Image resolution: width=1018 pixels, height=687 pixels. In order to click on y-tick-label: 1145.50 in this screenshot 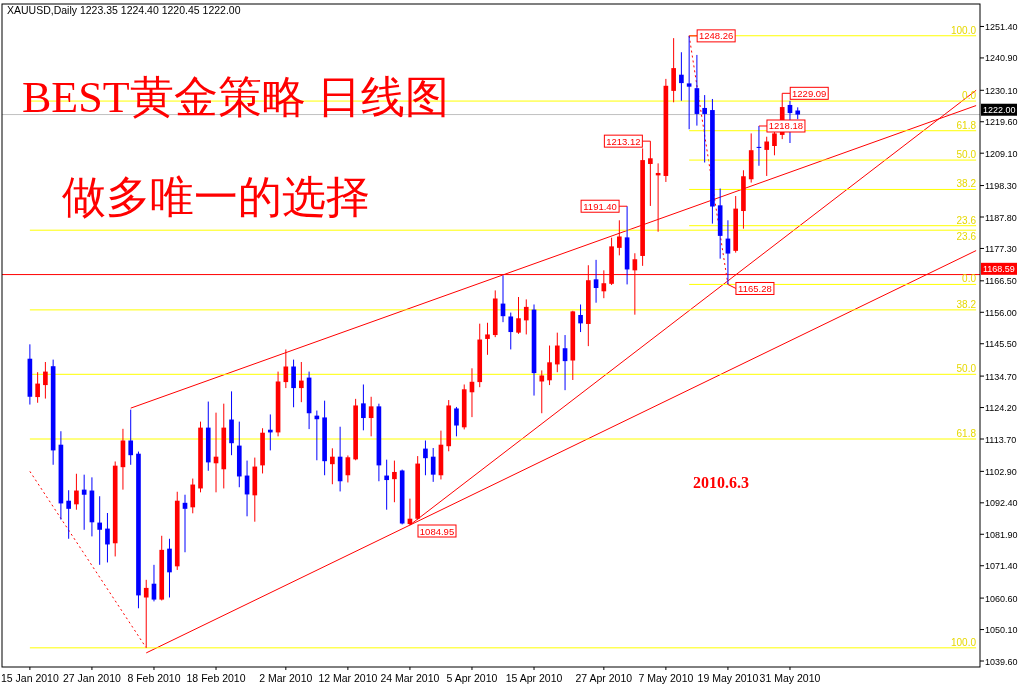, I will do `click(1001, 344)`.